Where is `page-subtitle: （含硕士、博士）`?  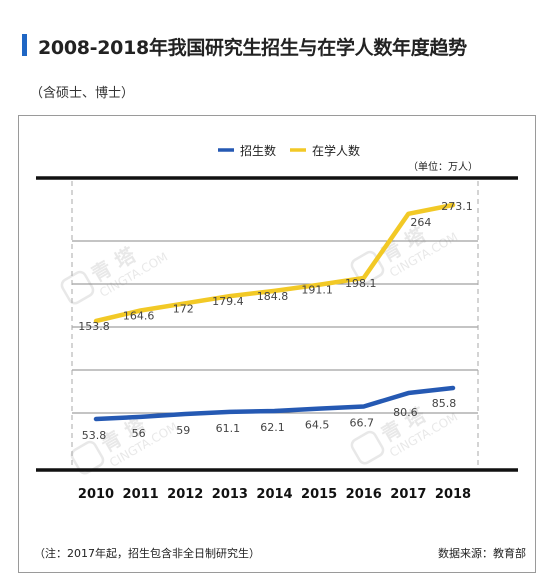
page-subtitle: （含硕士、博士） is located at coordinates (82, 93).